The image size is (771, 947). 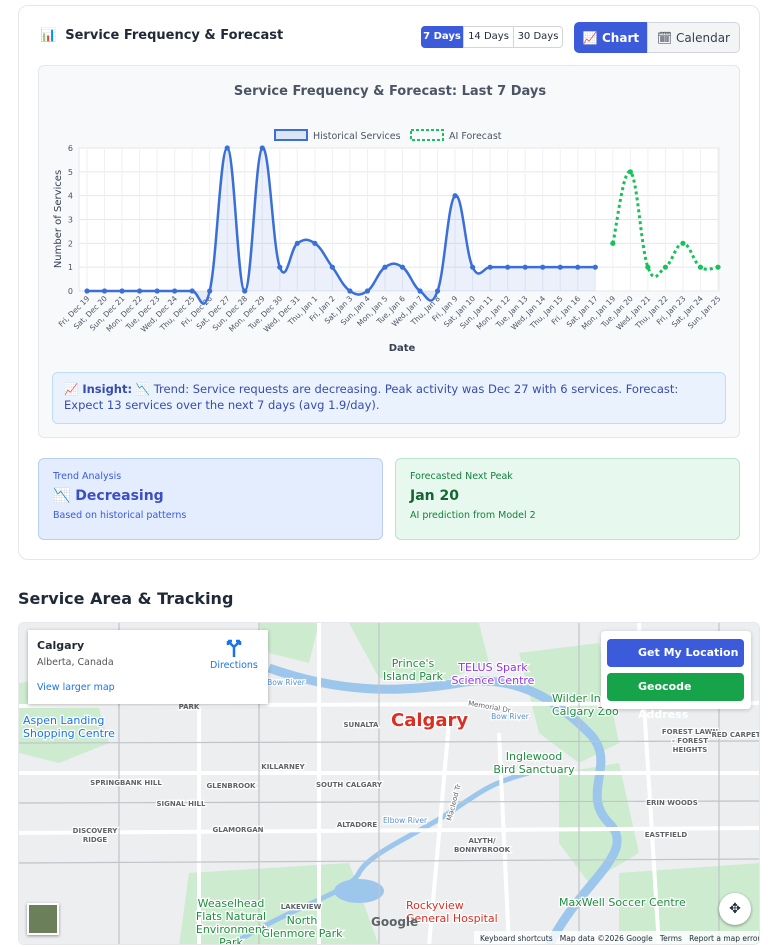 I want to click on footer-link: Report a map error, so click(x=724, y=938).